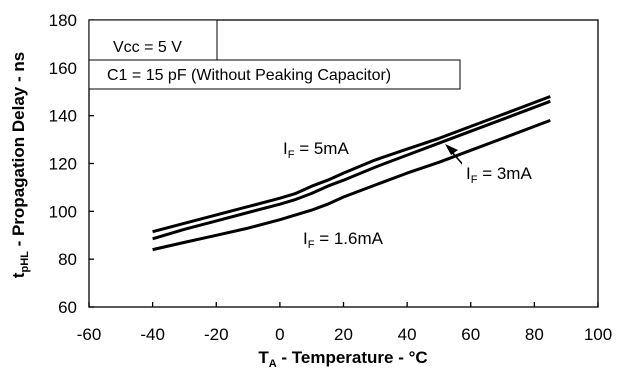 This screenshot has width=618, height=368. I want to click on y-tick-label: 180, so click(63, 20).